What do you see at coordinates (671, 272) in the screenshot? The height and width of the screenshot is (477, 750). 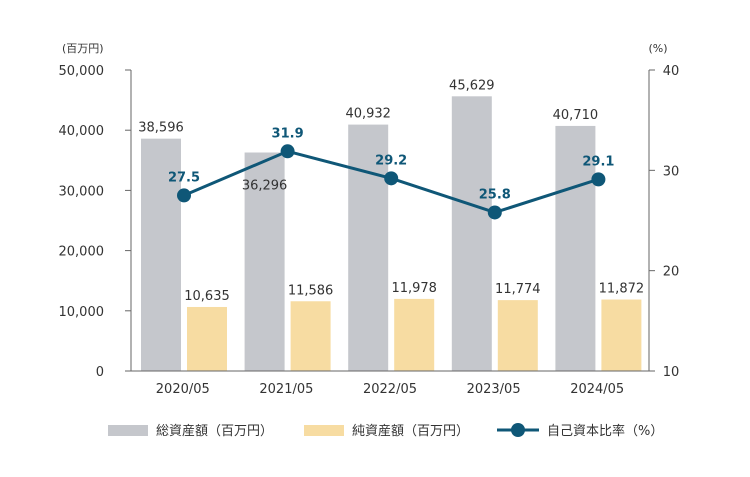 I see `right-tick-label: 20` at bounding box center [671, 272].